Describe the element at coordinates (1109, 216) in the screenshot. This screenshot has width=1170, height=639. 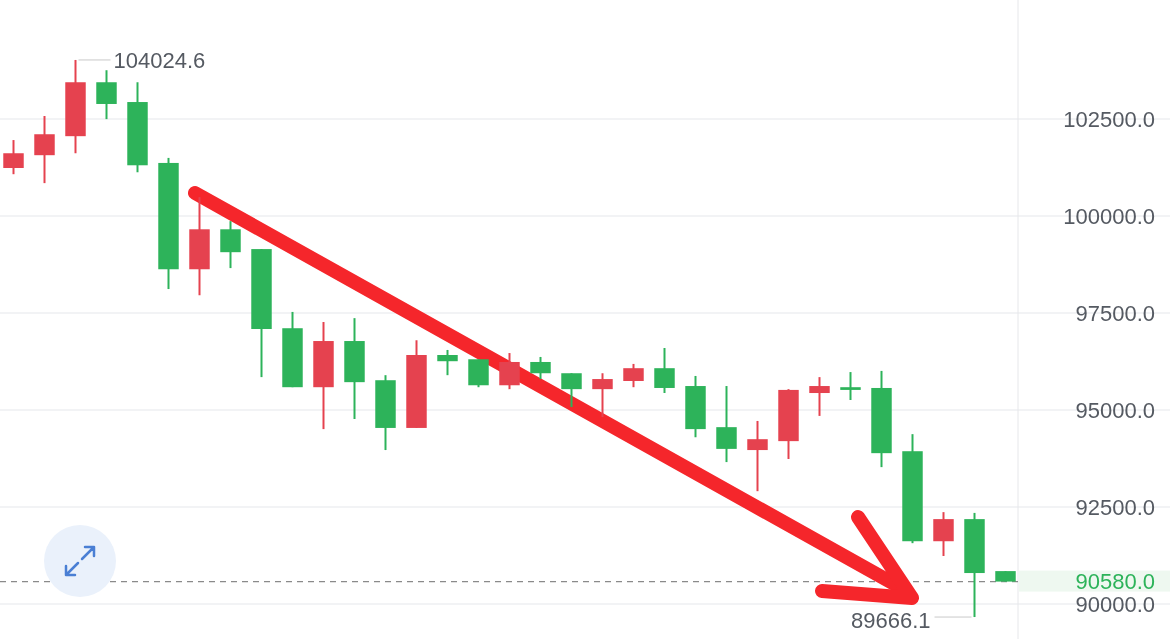
I see `y-tick-label: 100000.0` at that location.